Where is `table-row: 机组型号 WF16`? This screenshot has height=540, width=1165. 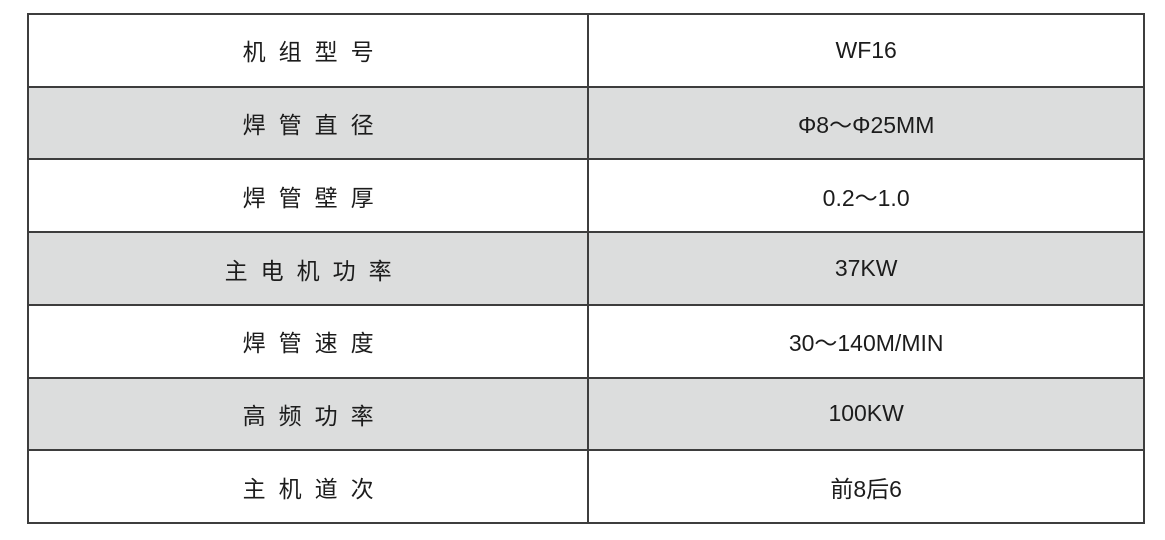
table-row: 机组型号 WF16 is located at coordinates (586, 50).